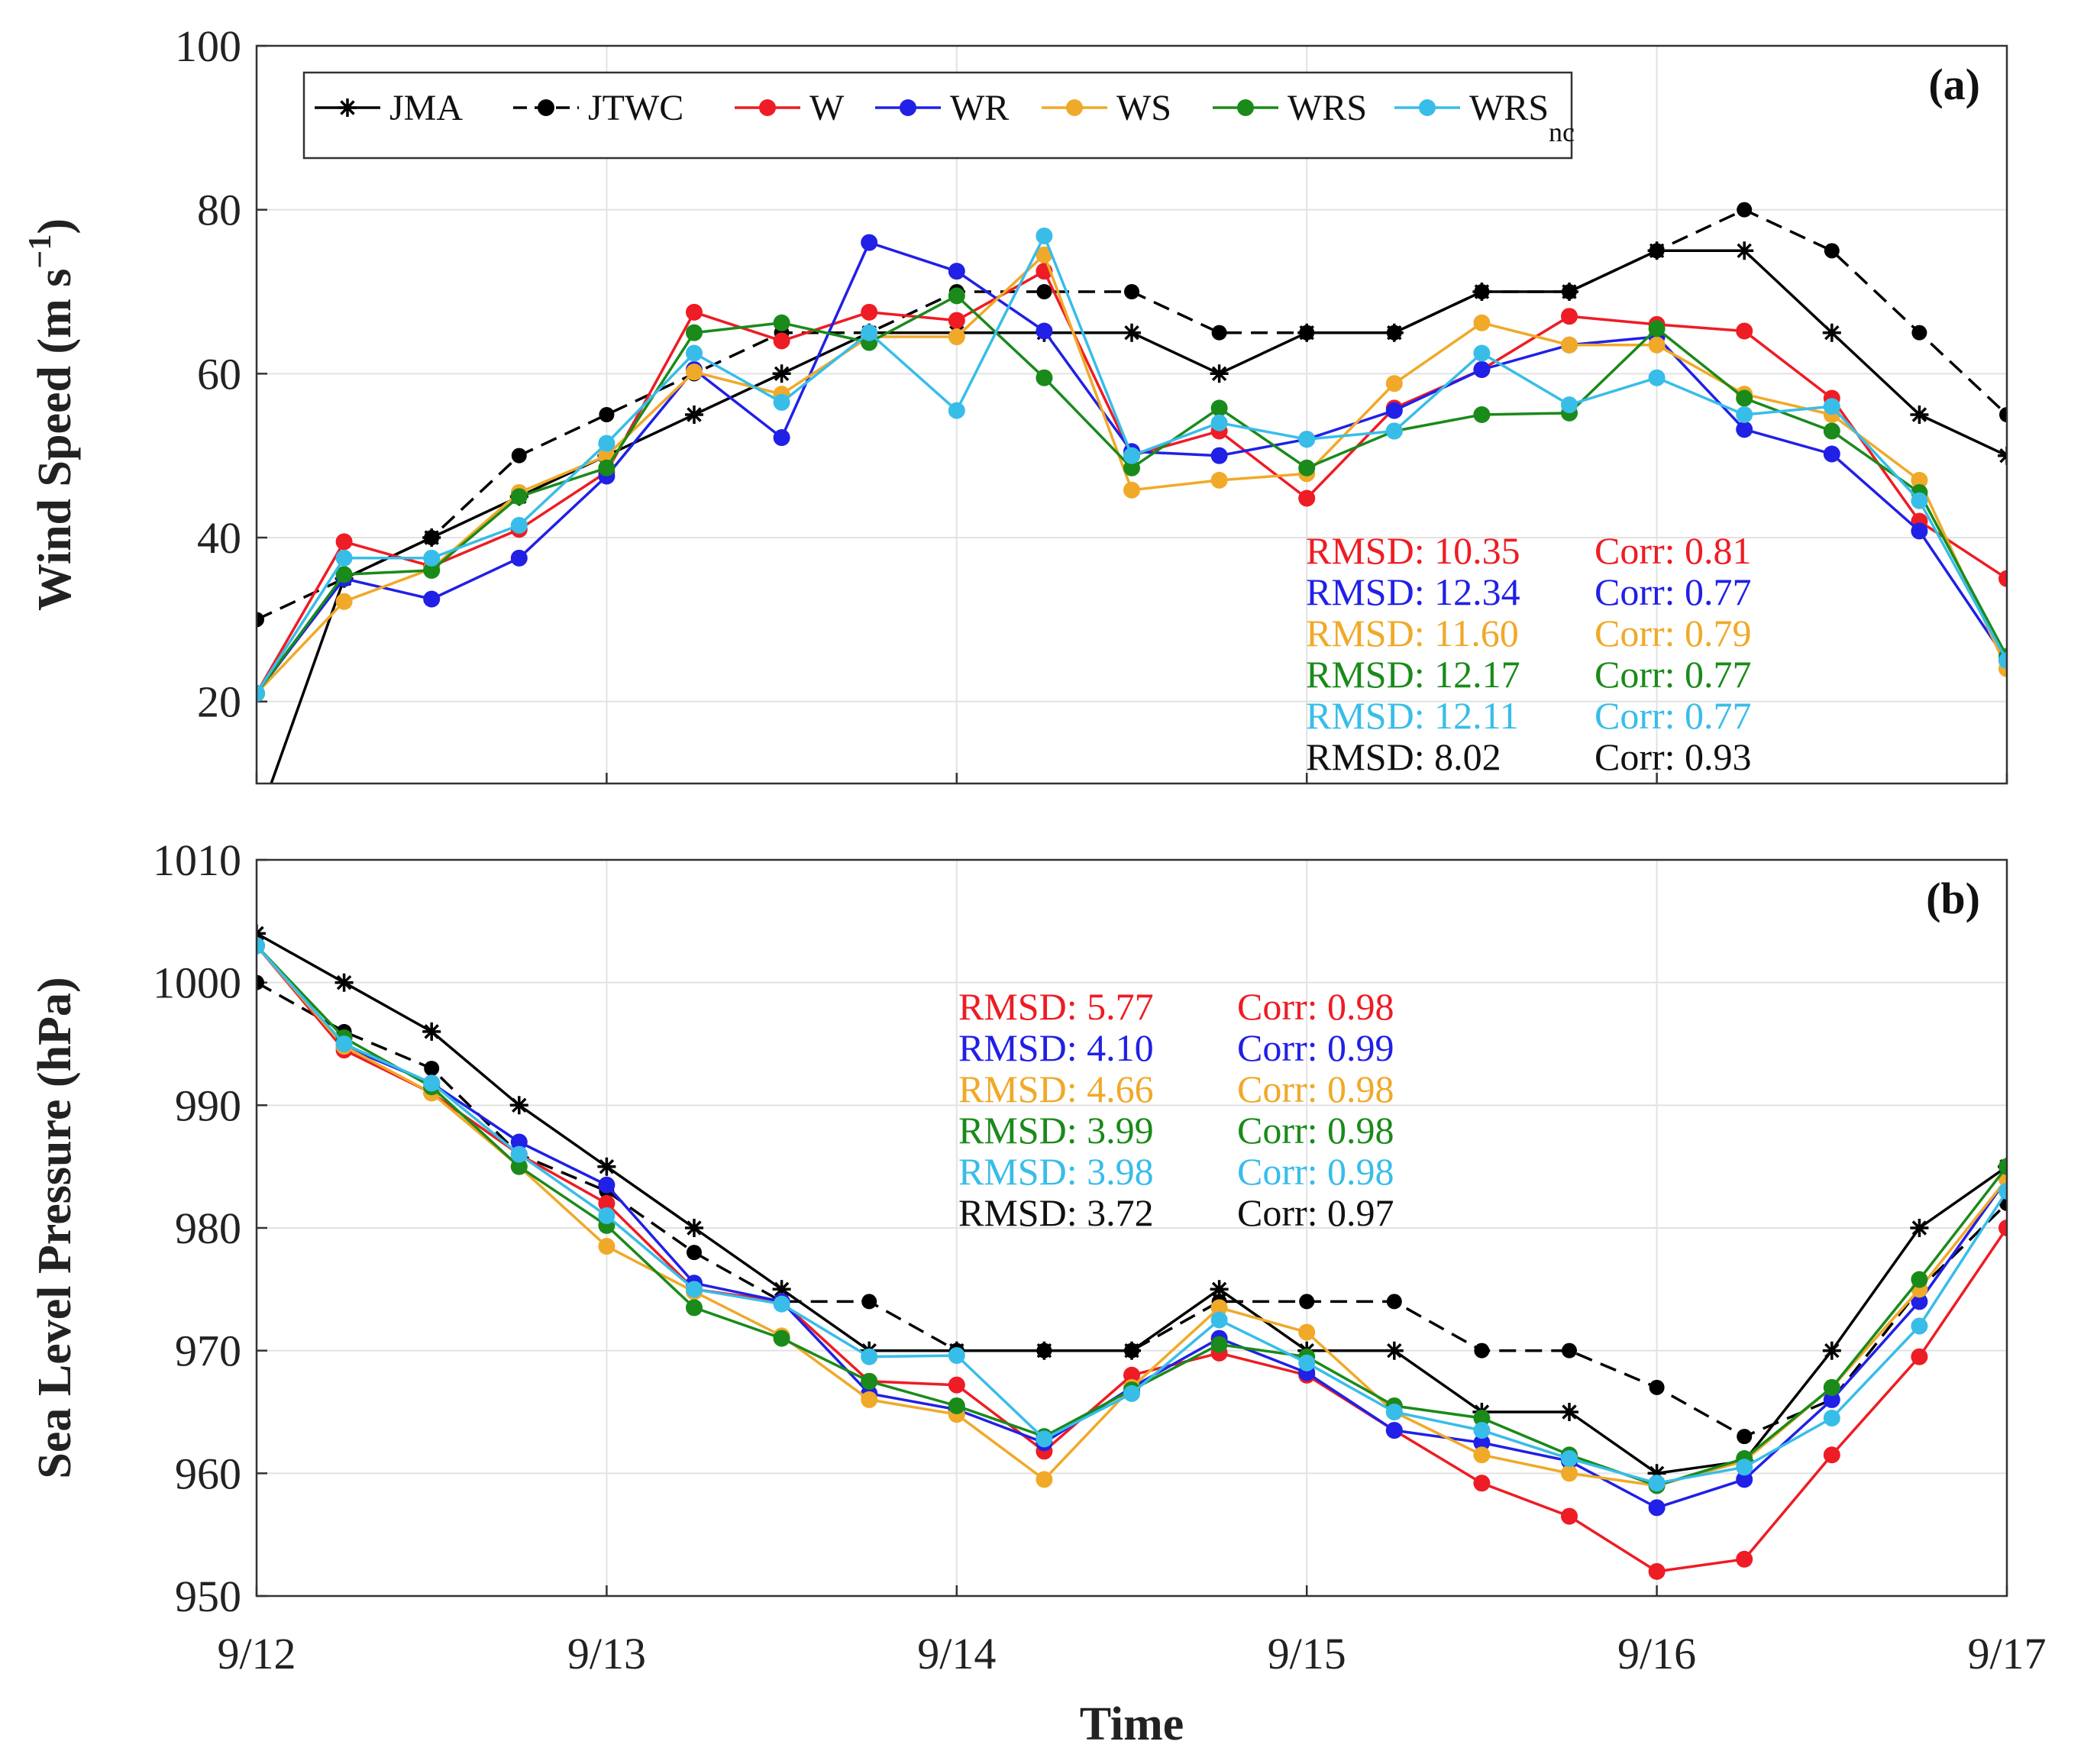 The image size is (2097, 1764). I want to click on stat-corr: Corr: 0.98, so click(1315, 1089).